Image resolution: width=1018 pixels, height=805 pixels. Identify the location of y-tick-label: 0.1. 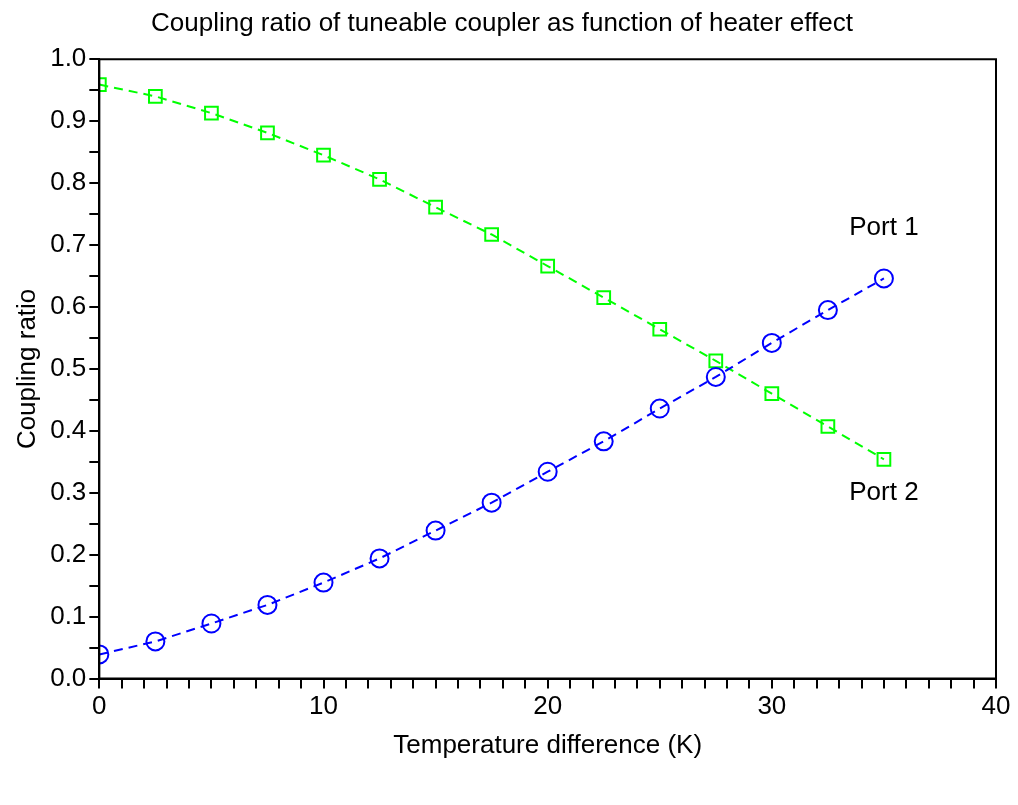
(68, 614).